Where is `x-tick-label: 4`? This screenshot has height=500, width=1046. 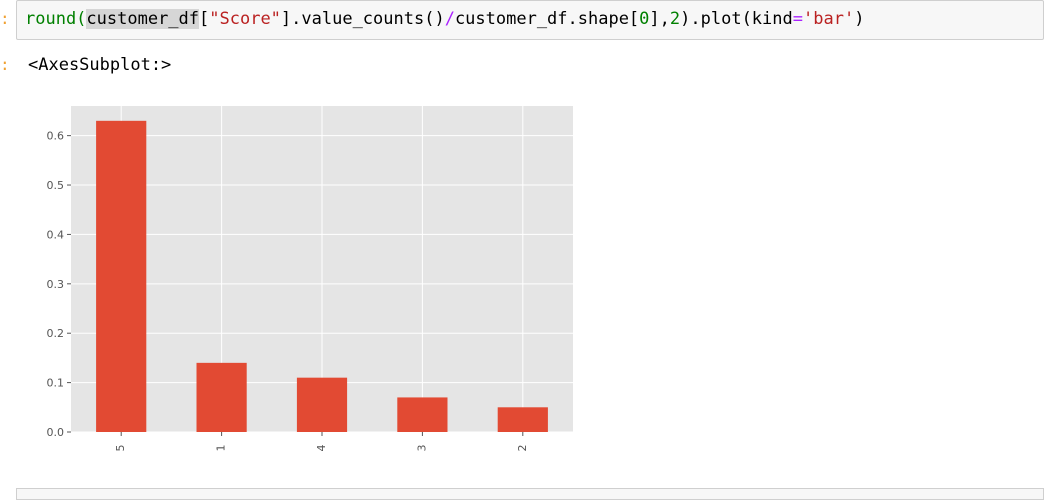
x-tick-label: 4 is located at coordinates (321, 448).